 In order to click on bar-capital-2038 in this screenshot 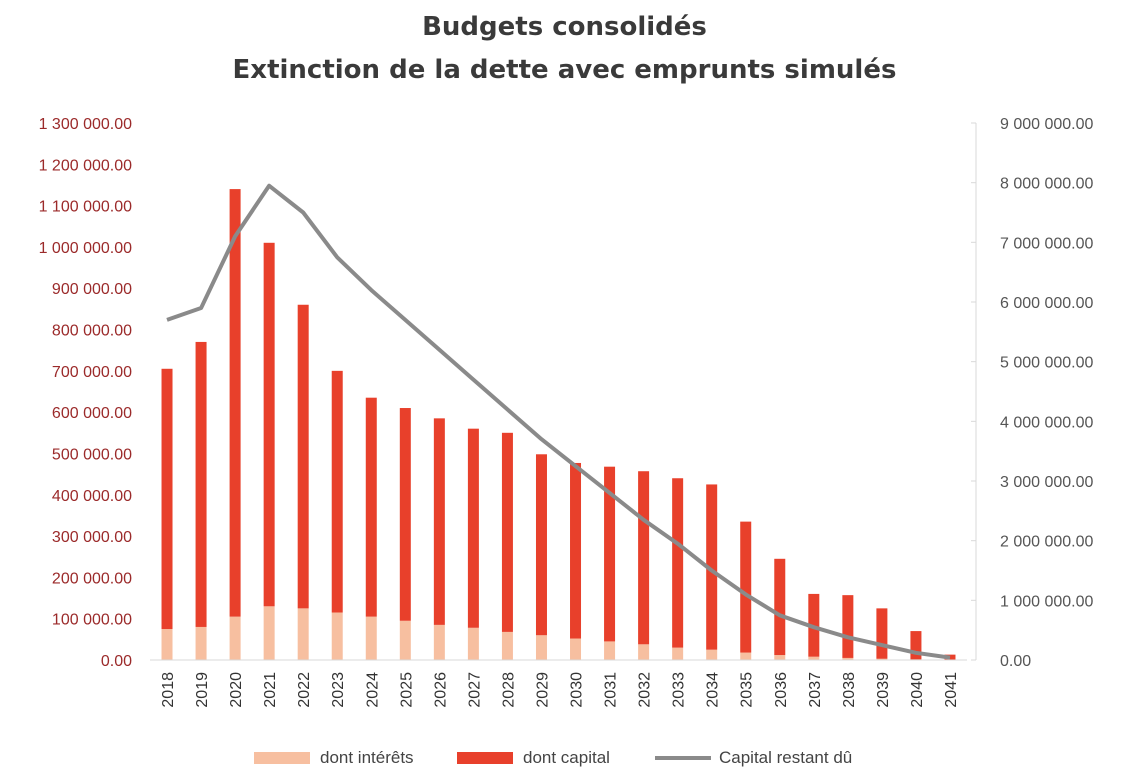, I will do `click(848, 626)`.